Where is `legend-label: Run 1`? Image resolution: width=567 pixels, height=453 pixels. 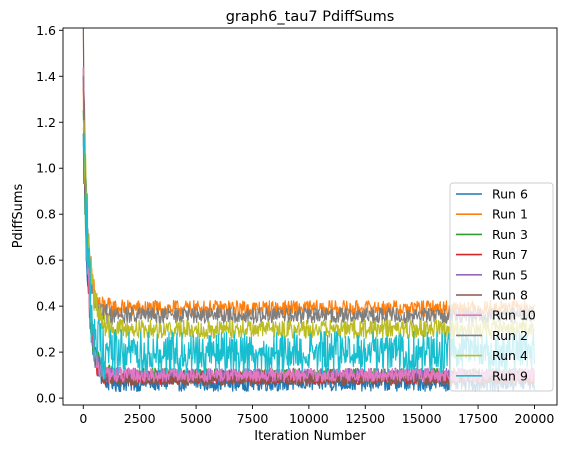 legend-label: Run 1 is located at coordinates (510, 214).